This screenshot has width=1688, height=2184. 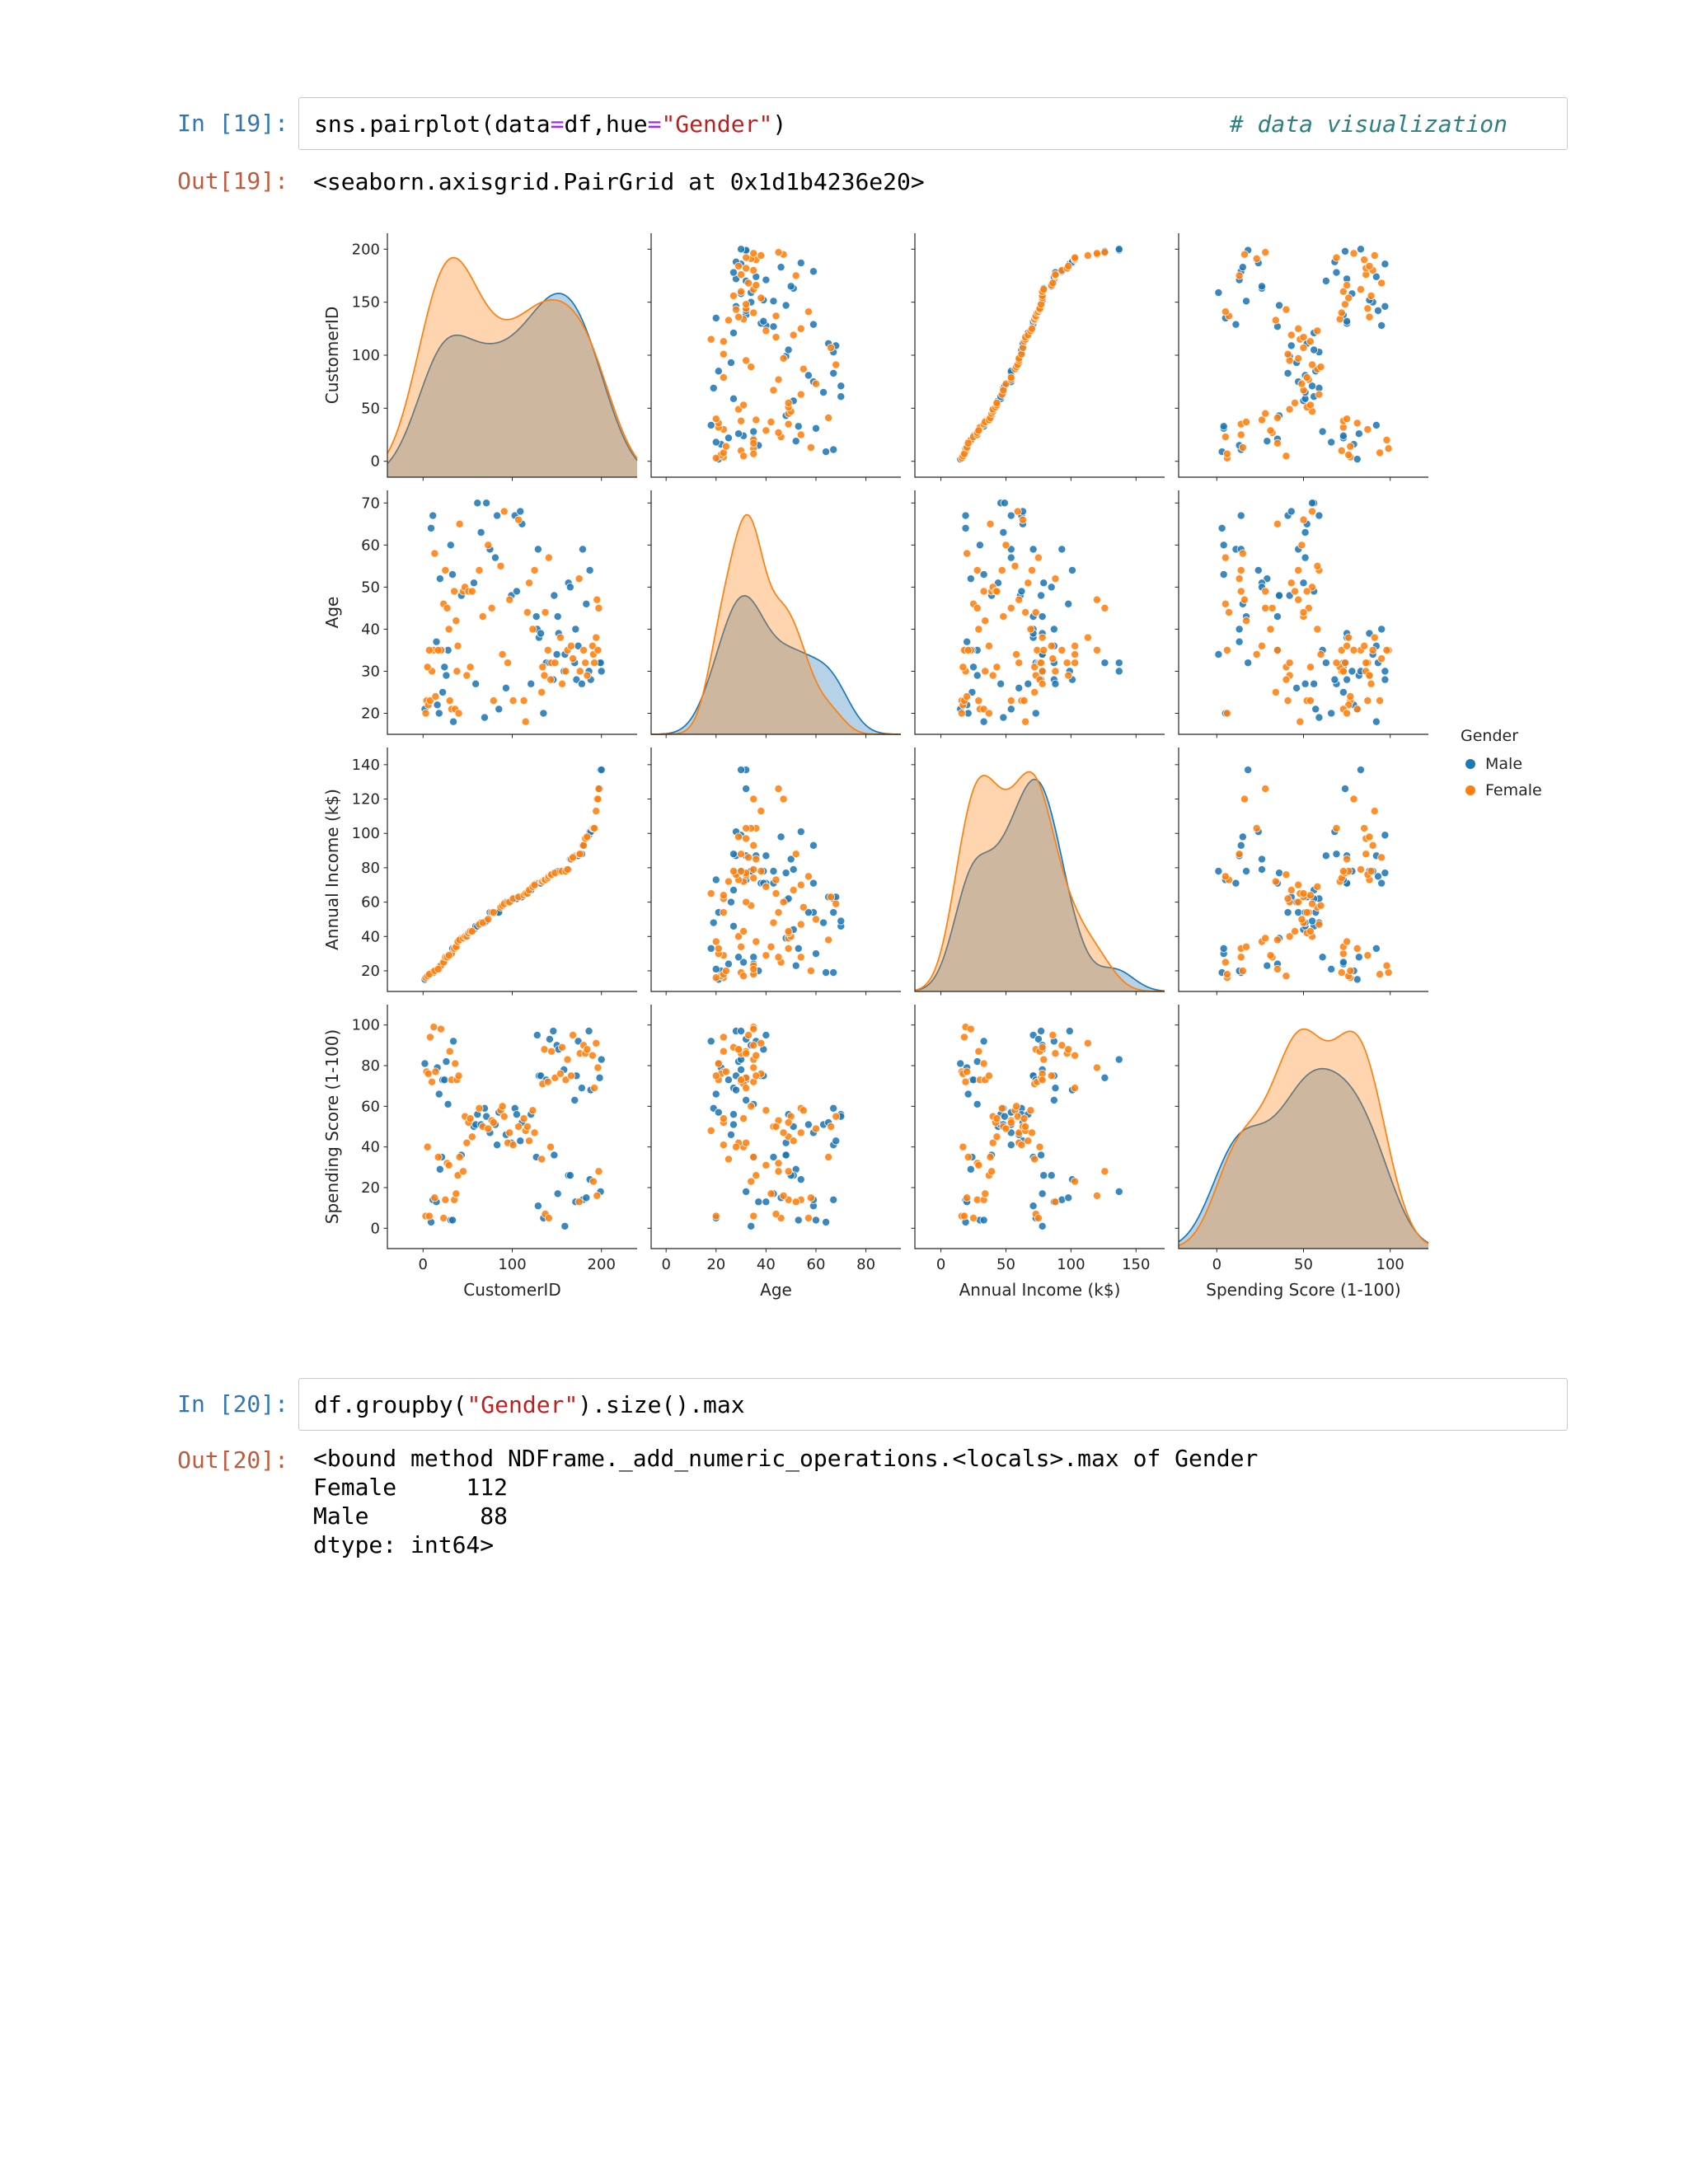 What do you see at coordinates (1368, 124) in the screenshot?
I see `code-comment-in19: # data visualization` at bounding box center [1368, 124].